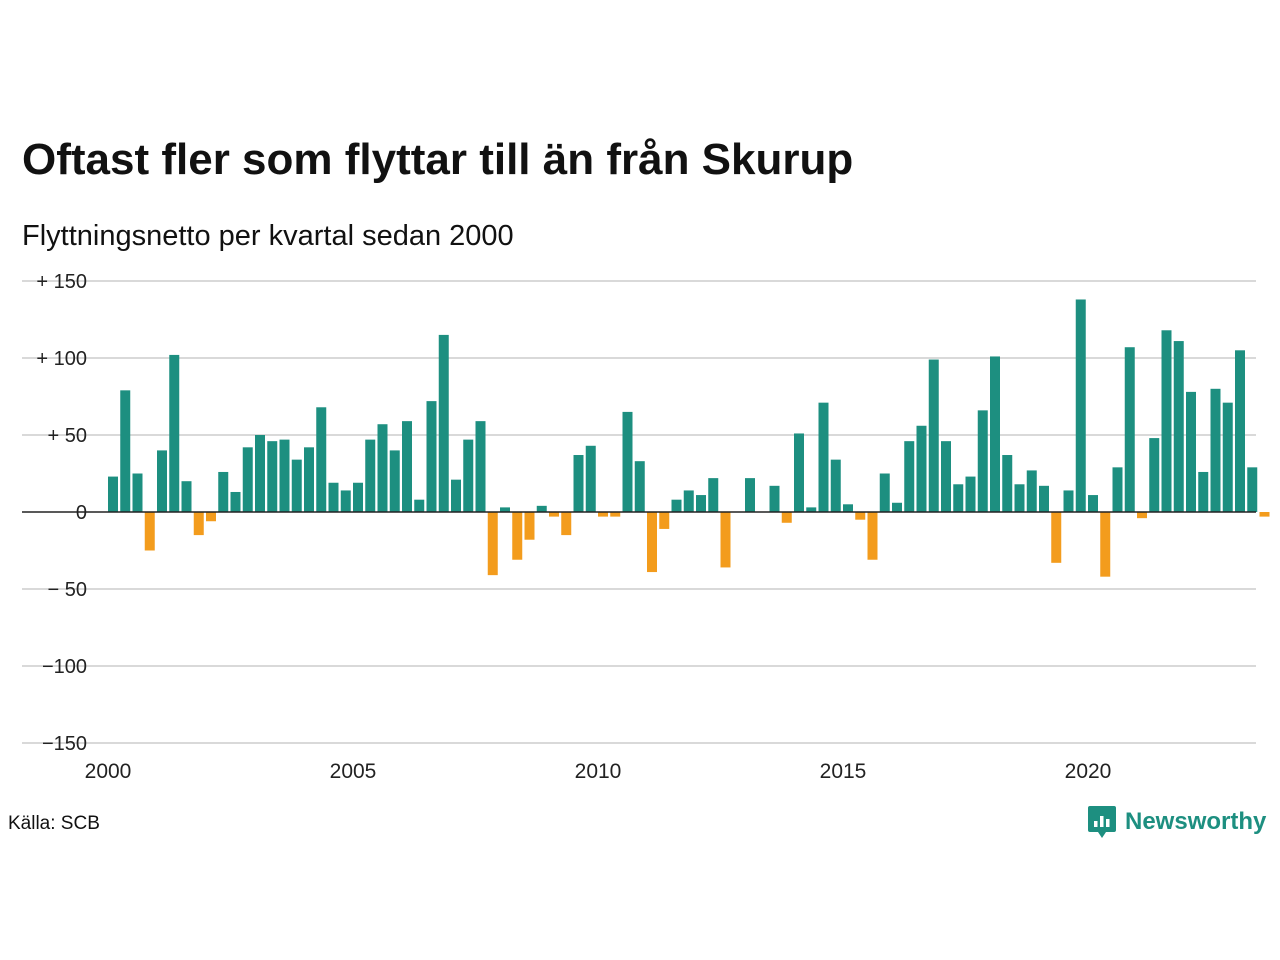 This screenshot has height=960, width=1280. Describe the element at coordinates (1102, 822) in the screenshot. I see `newsworthy-logo-icon` at that location.